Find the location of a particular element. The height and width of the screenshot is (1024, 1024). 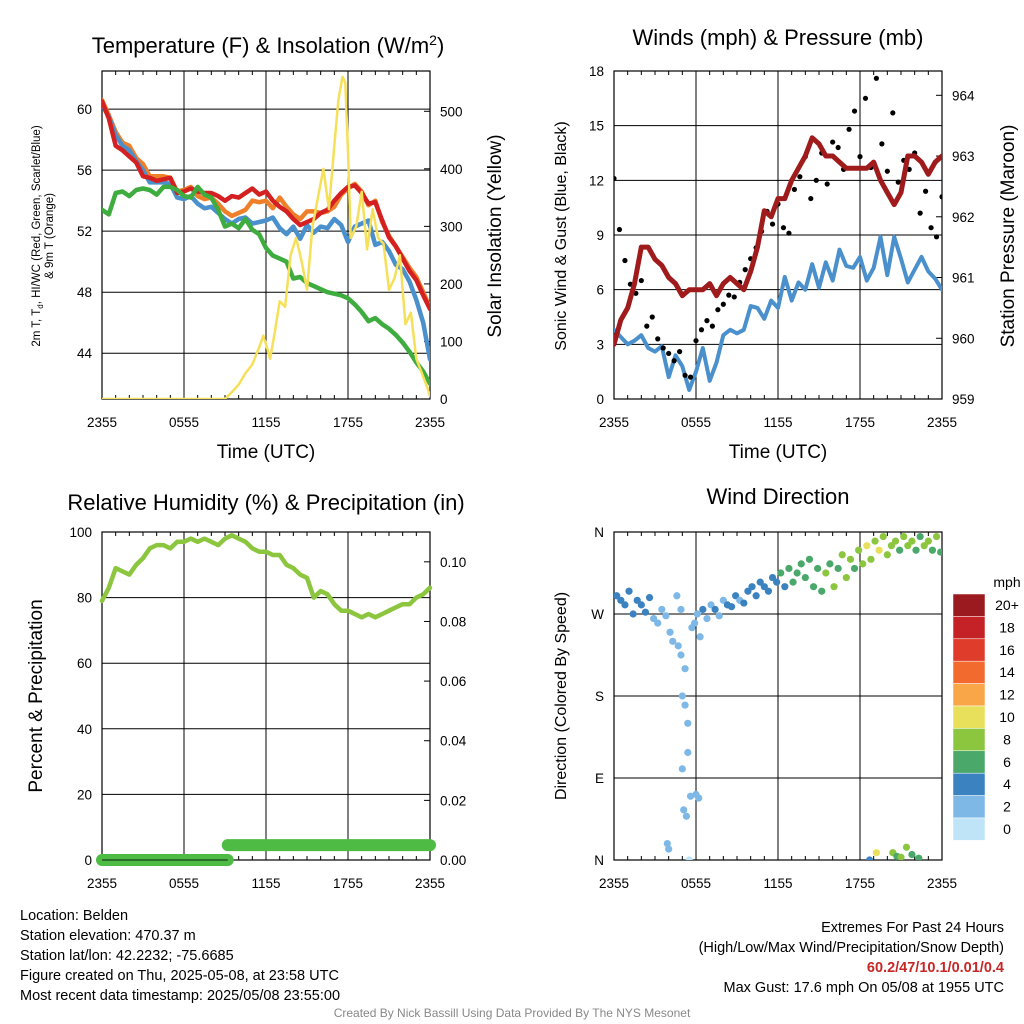

extremes-title: Extremes For Past 24 Hours is located at coordinates (912, 928).